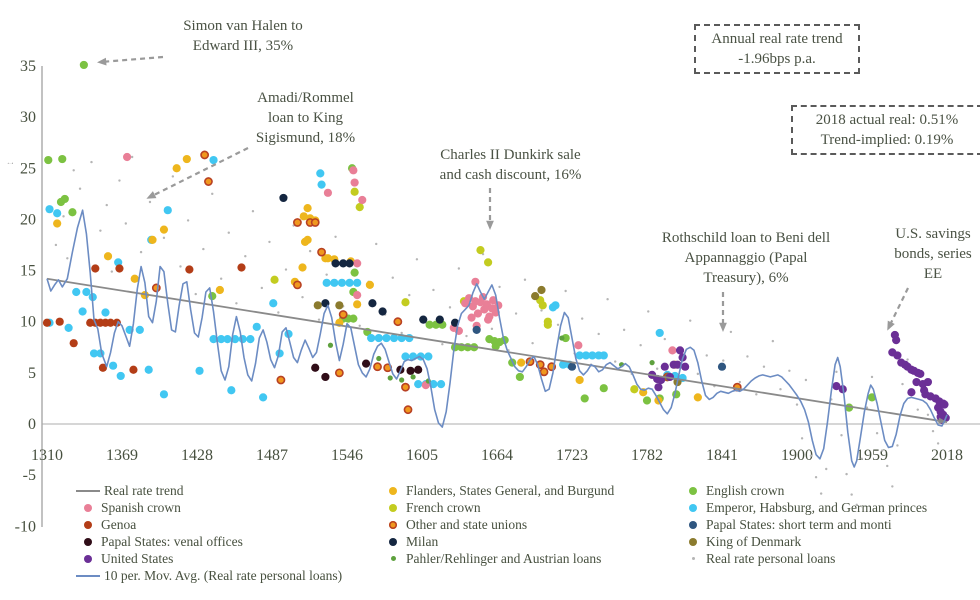 Image resolution: width=980 pixels, height=600 pixels. What do you see at coordinates (199, 172) in the screenshot?
I see `annotation-arrow-shaft` at bounding box center [199, 172].